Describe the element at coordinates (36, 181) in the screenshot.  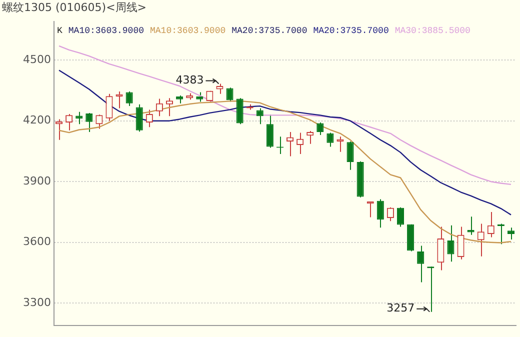
I see `y-tick-label: 3900` at that location.